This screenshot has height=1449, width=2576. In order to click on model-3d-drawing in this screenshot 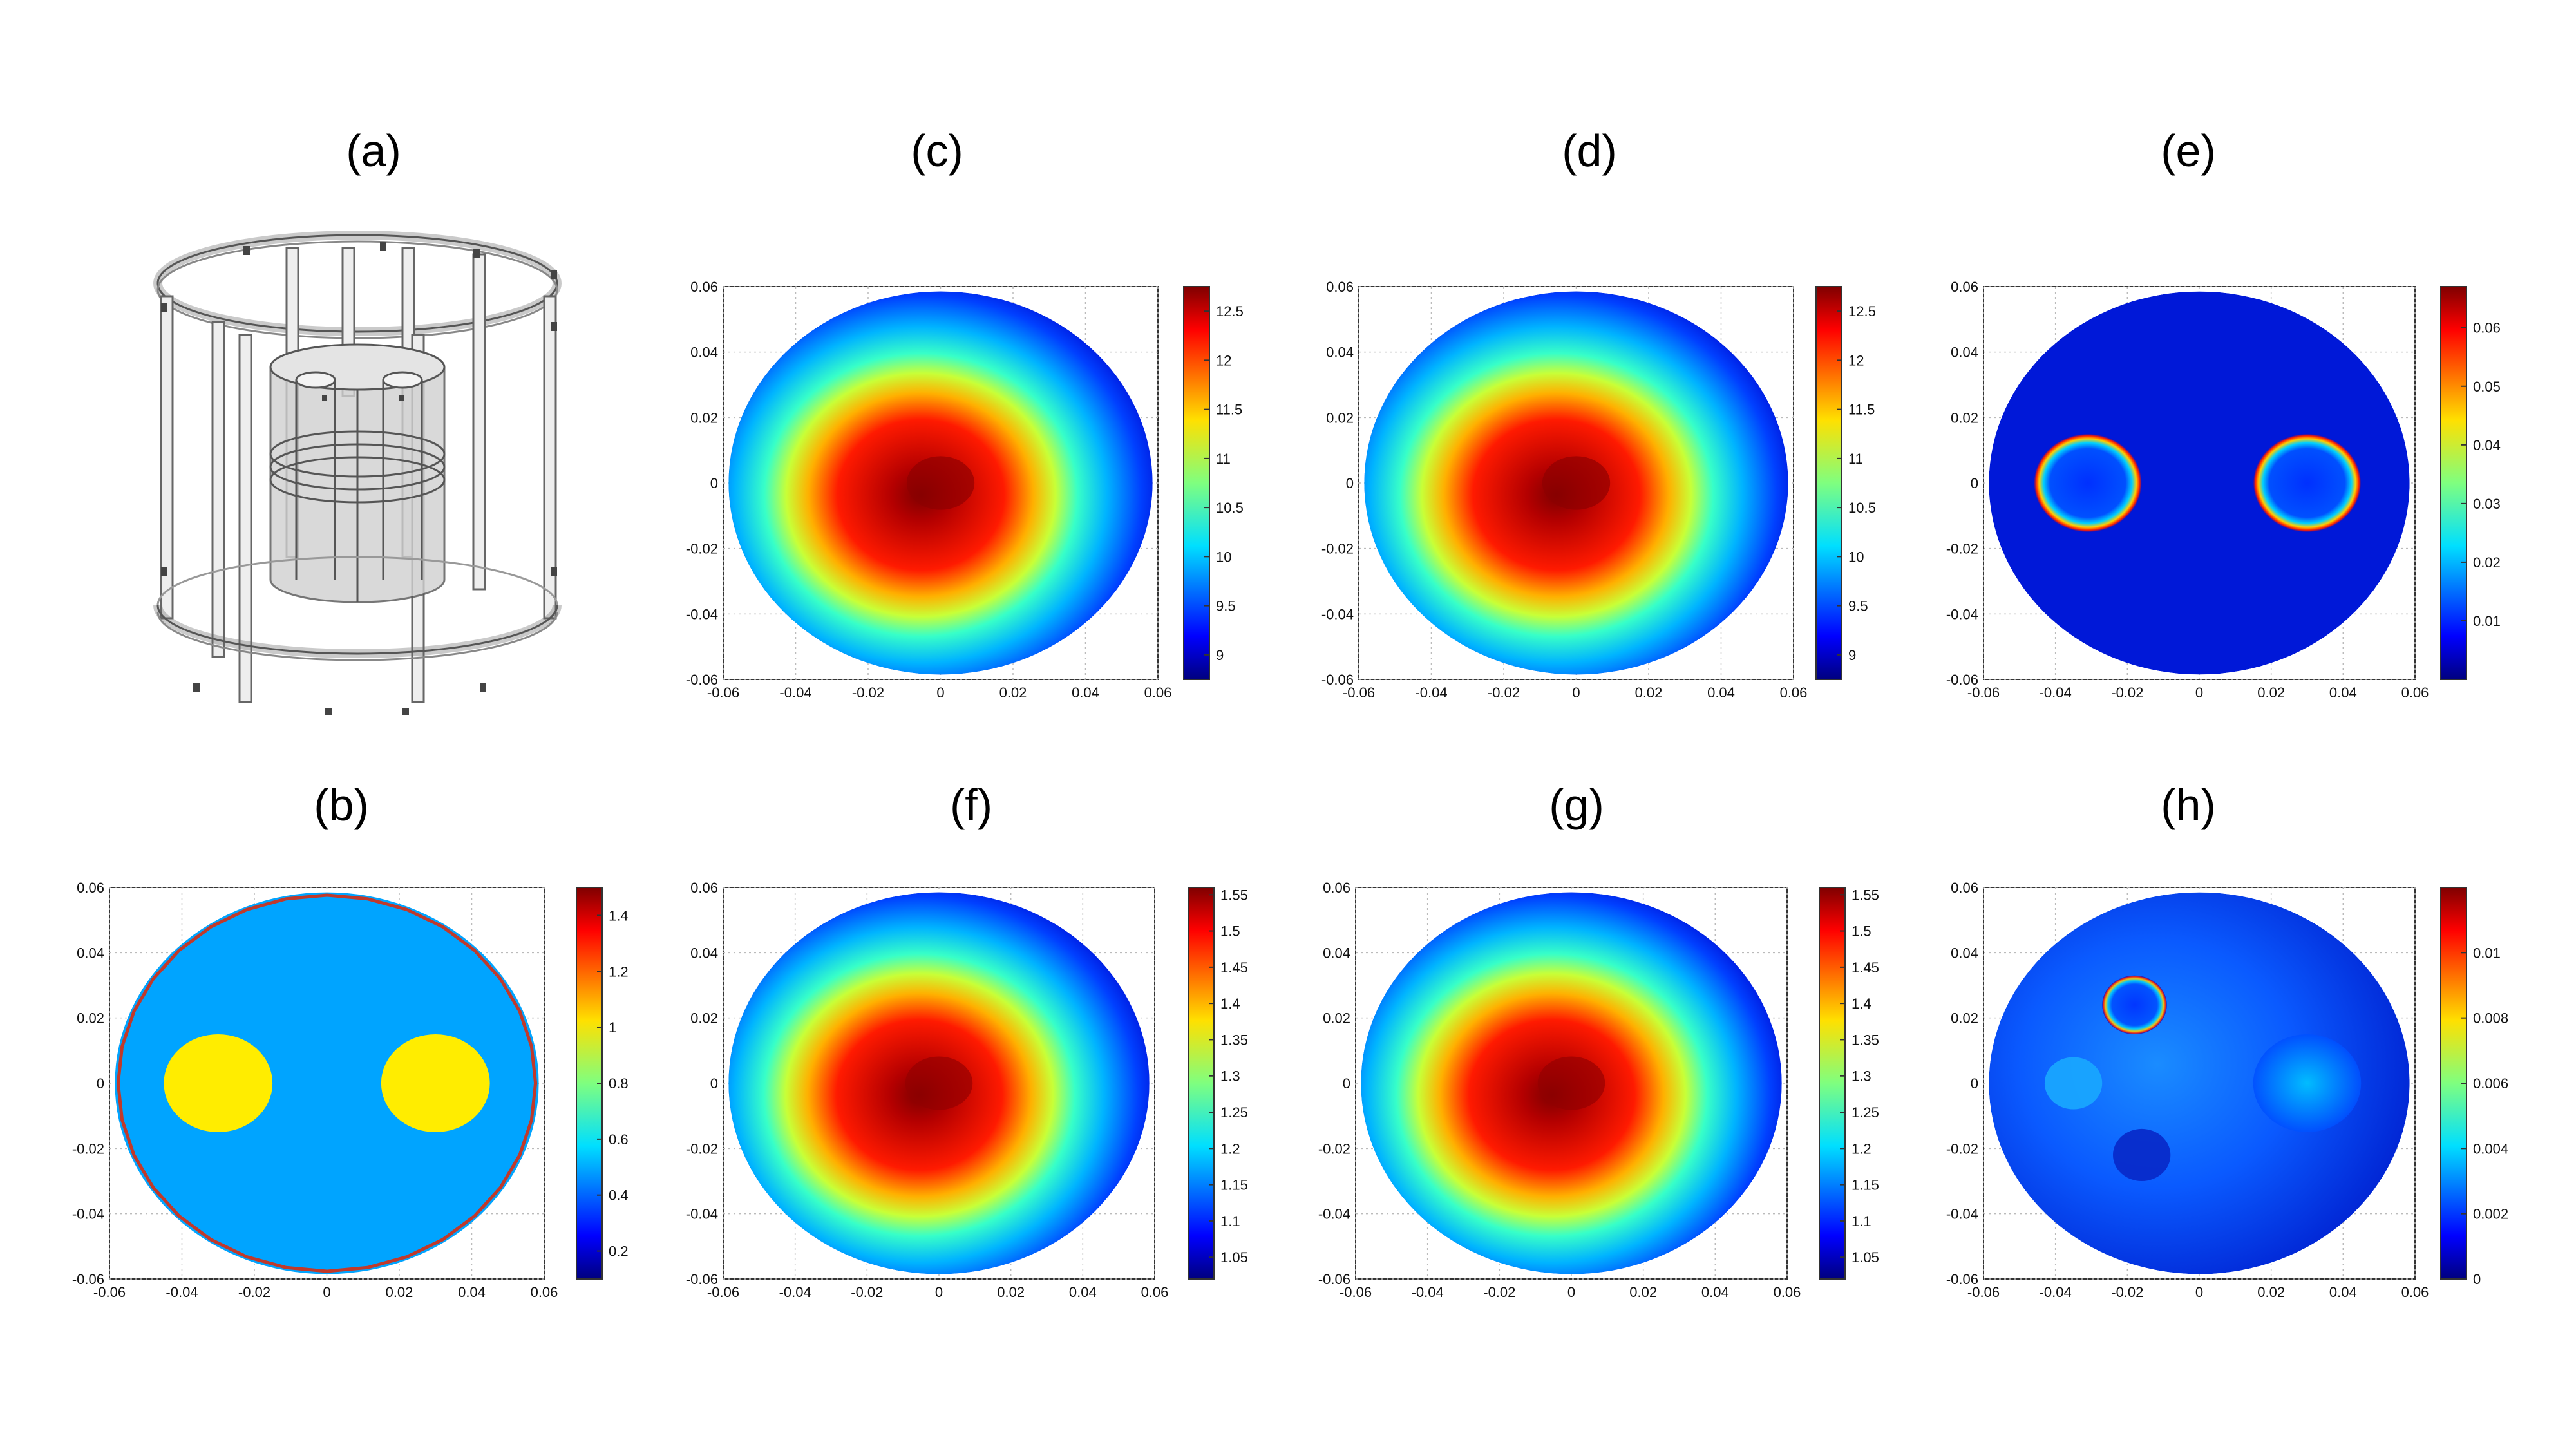, I will do `click(357, 473)`.